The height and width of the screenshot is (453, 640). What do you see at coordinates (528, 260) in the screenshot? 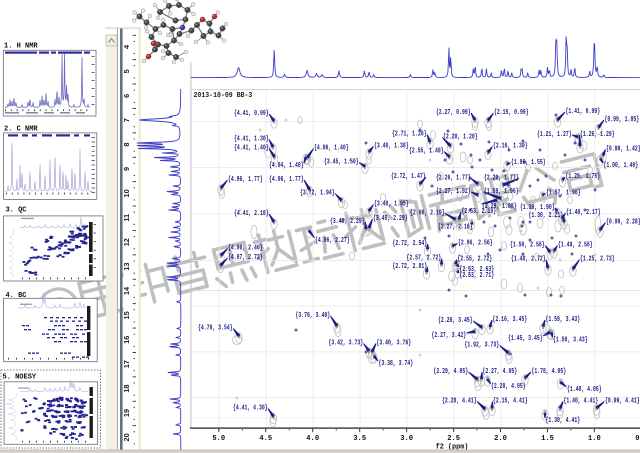
I see `svg-text: {1.48, 2.72}` at bounding box center [528, 260].